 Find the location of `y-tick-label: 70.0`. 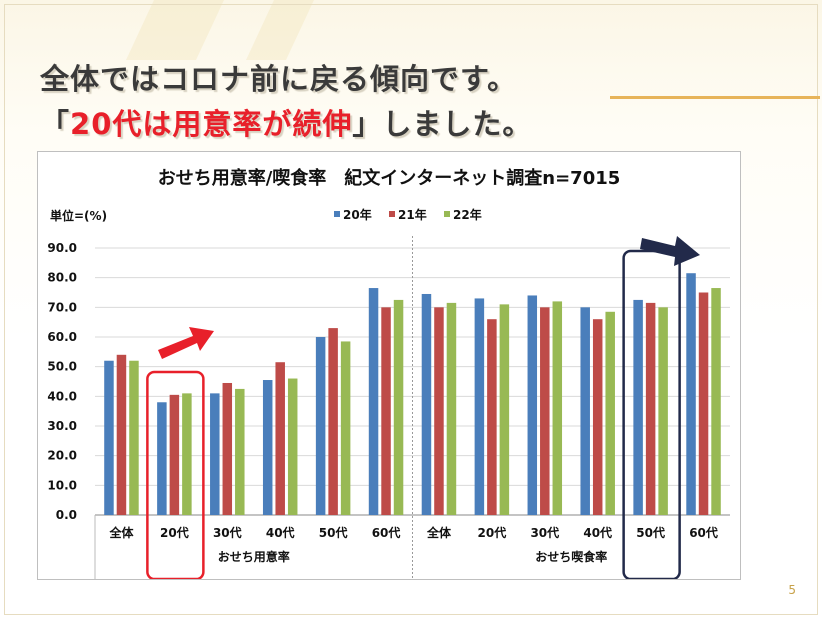

y-tick-label: 70.0 is located at coordinates (62, 307).